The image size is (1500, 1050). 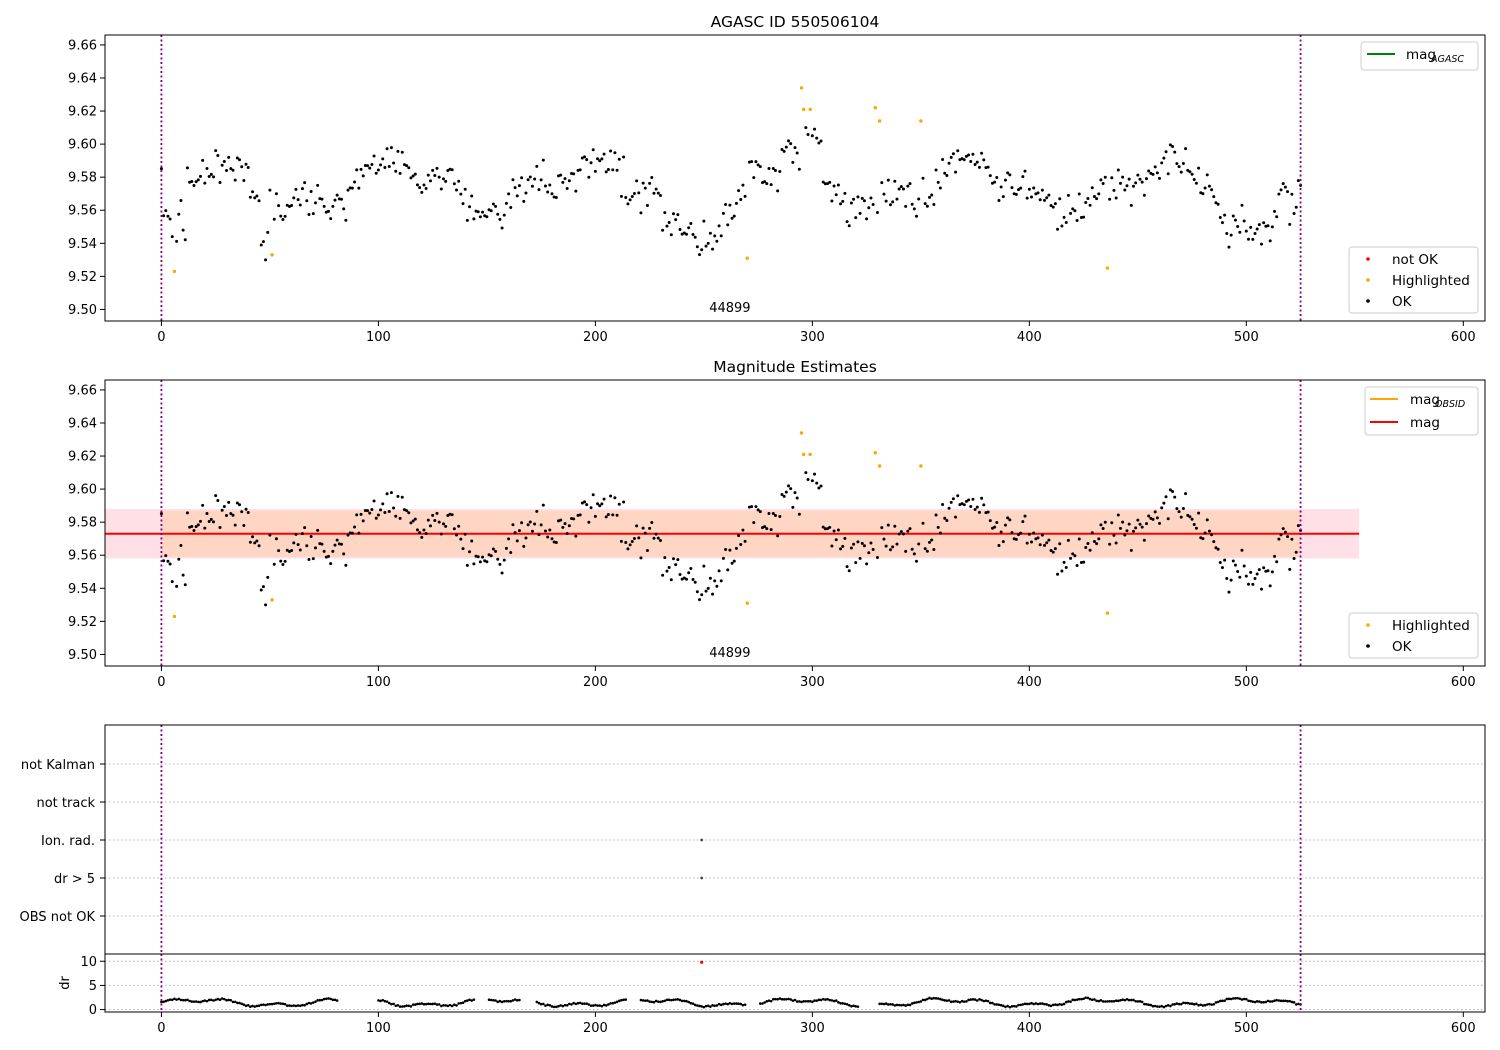 What do you see at coordinates (1368, 625) in the screenshot?
I see `legend-marker` at bounding box center [1368, 625].